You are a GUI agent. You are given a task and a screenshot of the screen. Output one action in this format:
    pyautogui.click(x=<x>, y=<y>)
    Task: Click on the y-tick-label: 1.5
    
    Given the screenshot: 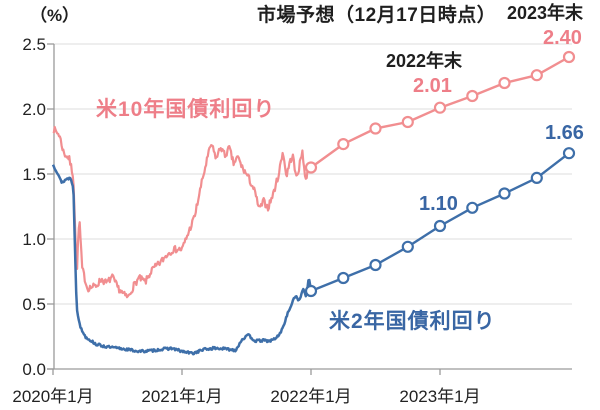 What is the action you would take?
    pyautogui.click(x=34, y=174)
    